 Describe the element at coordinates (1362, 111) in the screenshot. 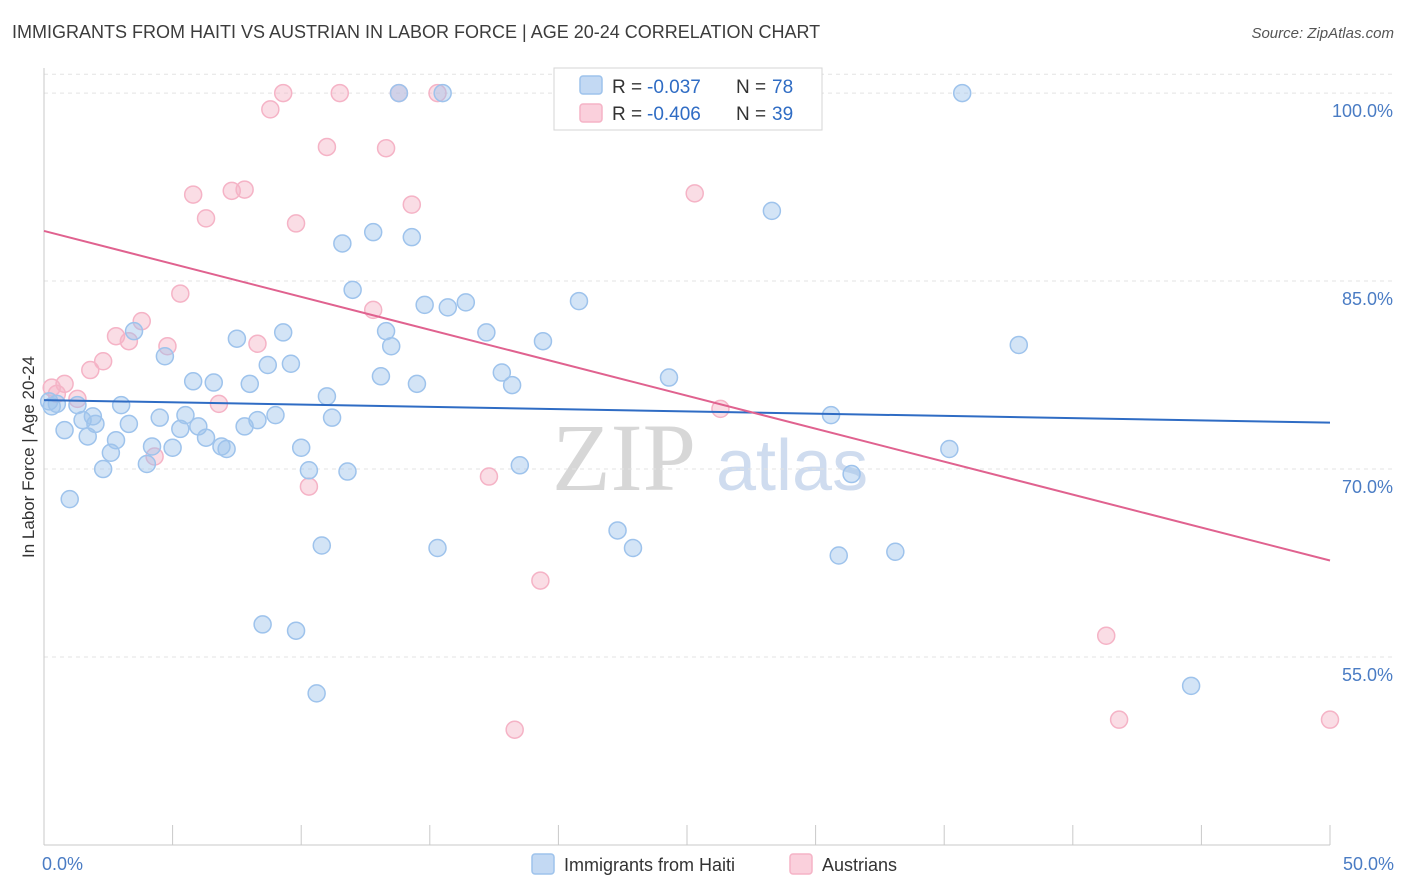

I see `y-tick-label: 100.0%` at that location.